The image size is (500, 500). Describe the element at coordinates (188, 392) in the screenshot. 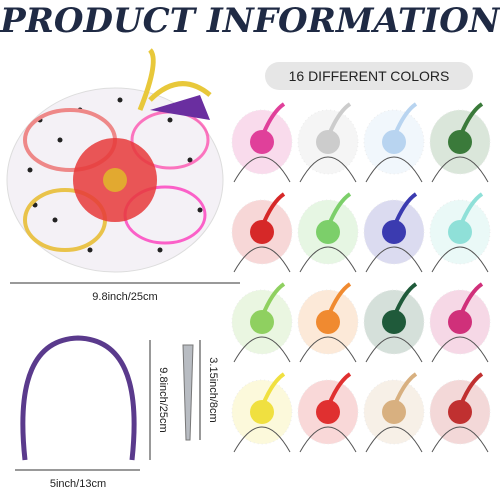

I see `hair-clip` at that location.